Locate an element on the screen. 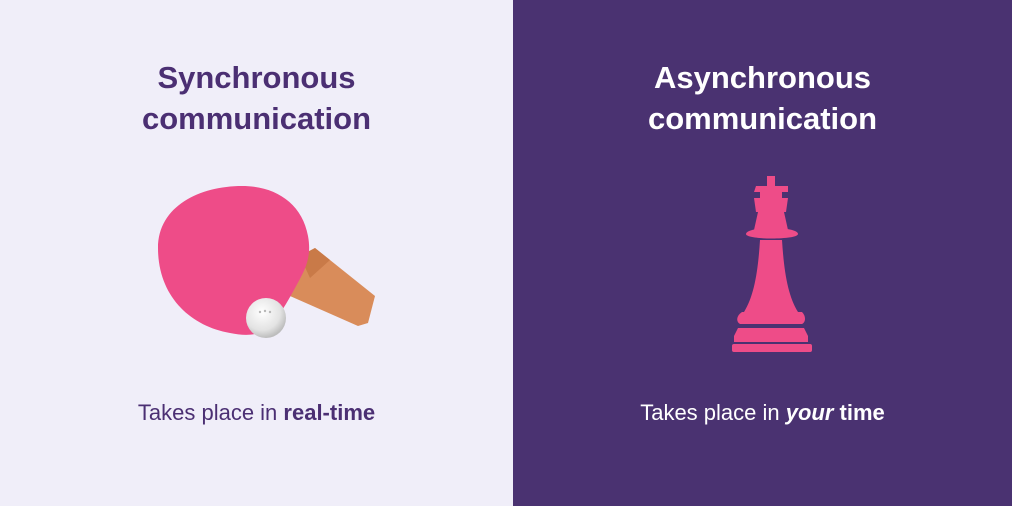 This screenshot has height=506, width=1012. synchronous-title: Synchronous communication is located at coordinates (256, 98).